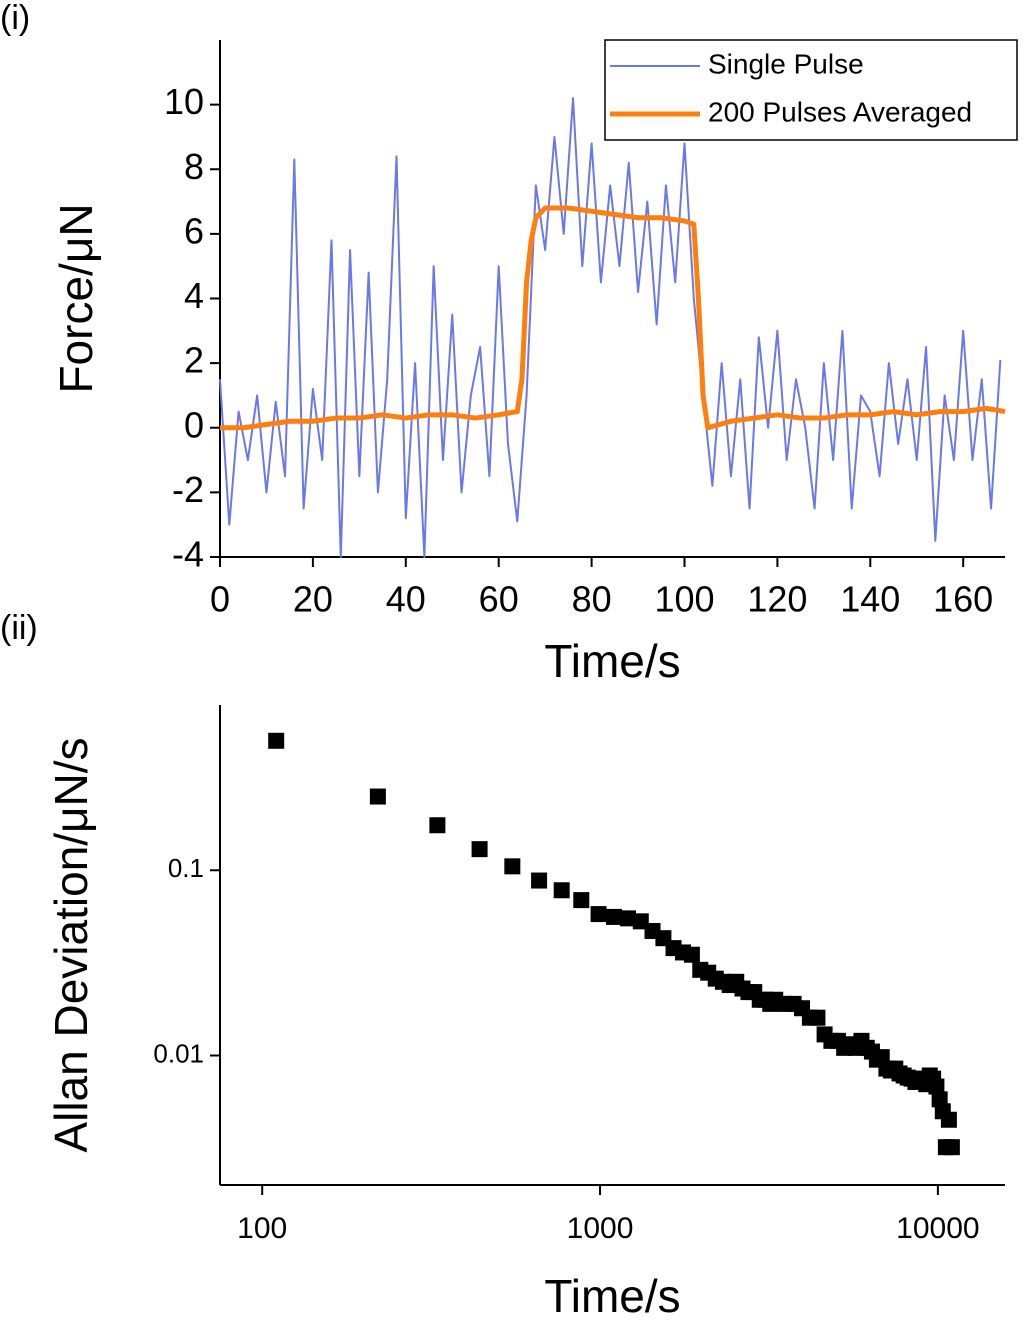  Describe the element at coordinates (406, 599) in the screenshot. I see `x-tick-label: 40` at that location.